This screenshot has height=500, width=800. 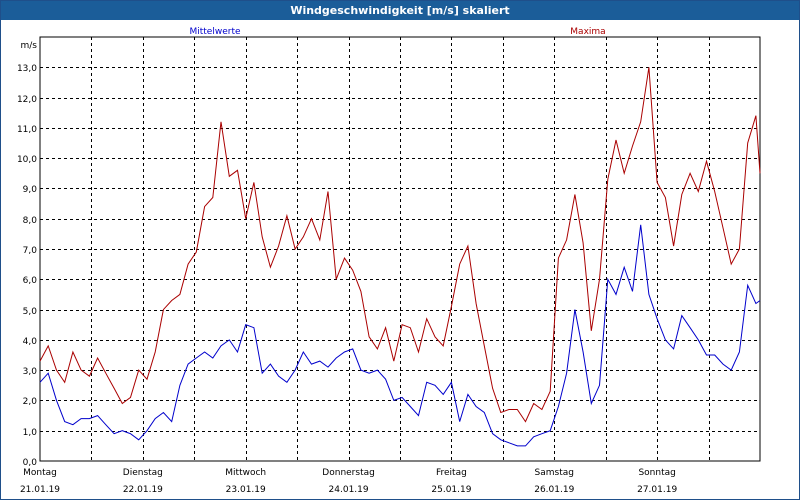 What do you see at coordinates (451, 473) in the screenshot?
I see `x-tick-day: Freitag` at bounding box center [451, 473].